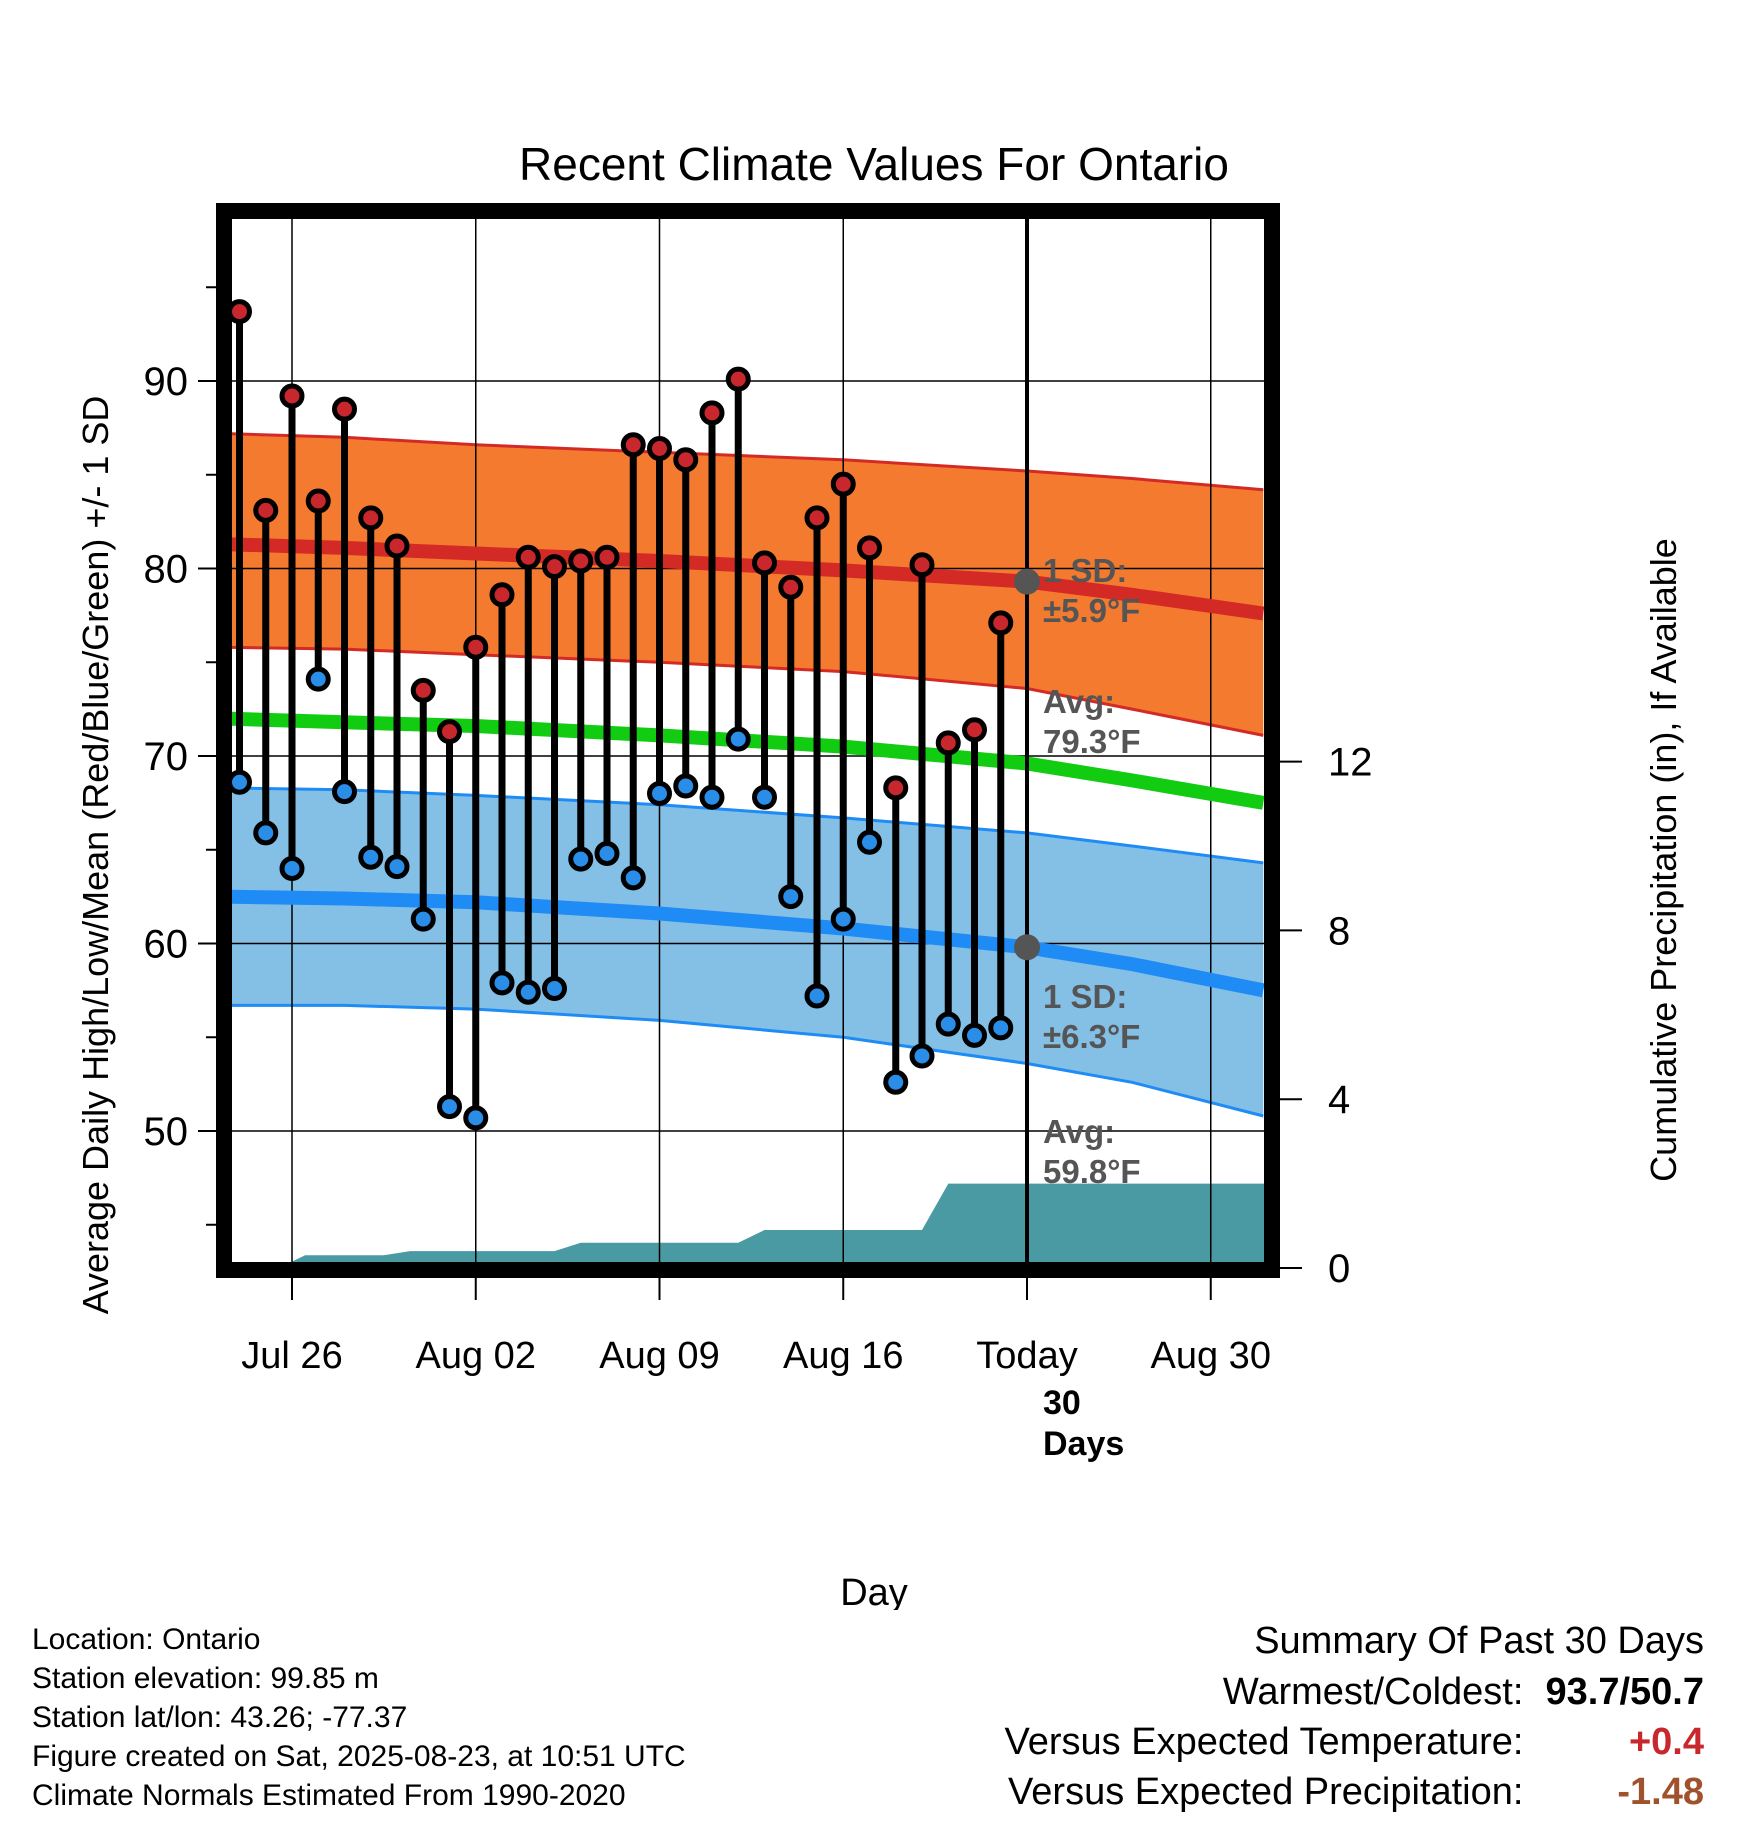 This screenshot has height=1828, width=1748. I want to click on low-sd-label: 1 SD:, so click(1085, 996).